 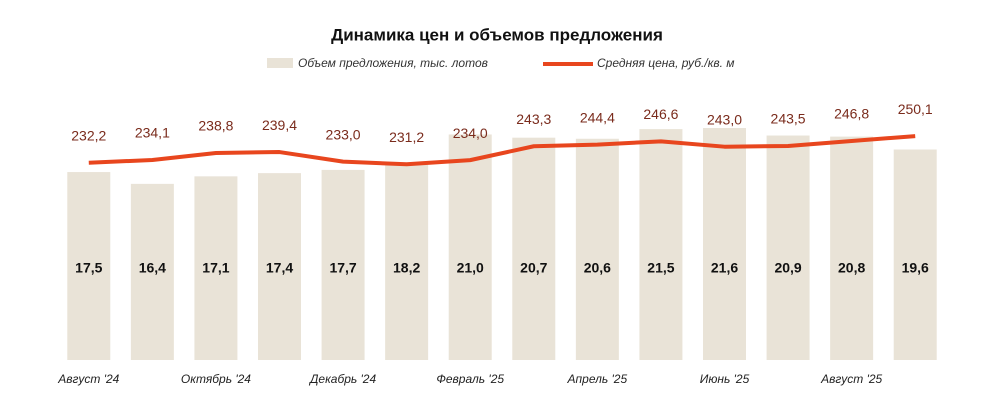 What do you see at coordinates (470, 133) in the screenshot?
I see `line-value-label: 234,0` at bounding box center [470, 133].